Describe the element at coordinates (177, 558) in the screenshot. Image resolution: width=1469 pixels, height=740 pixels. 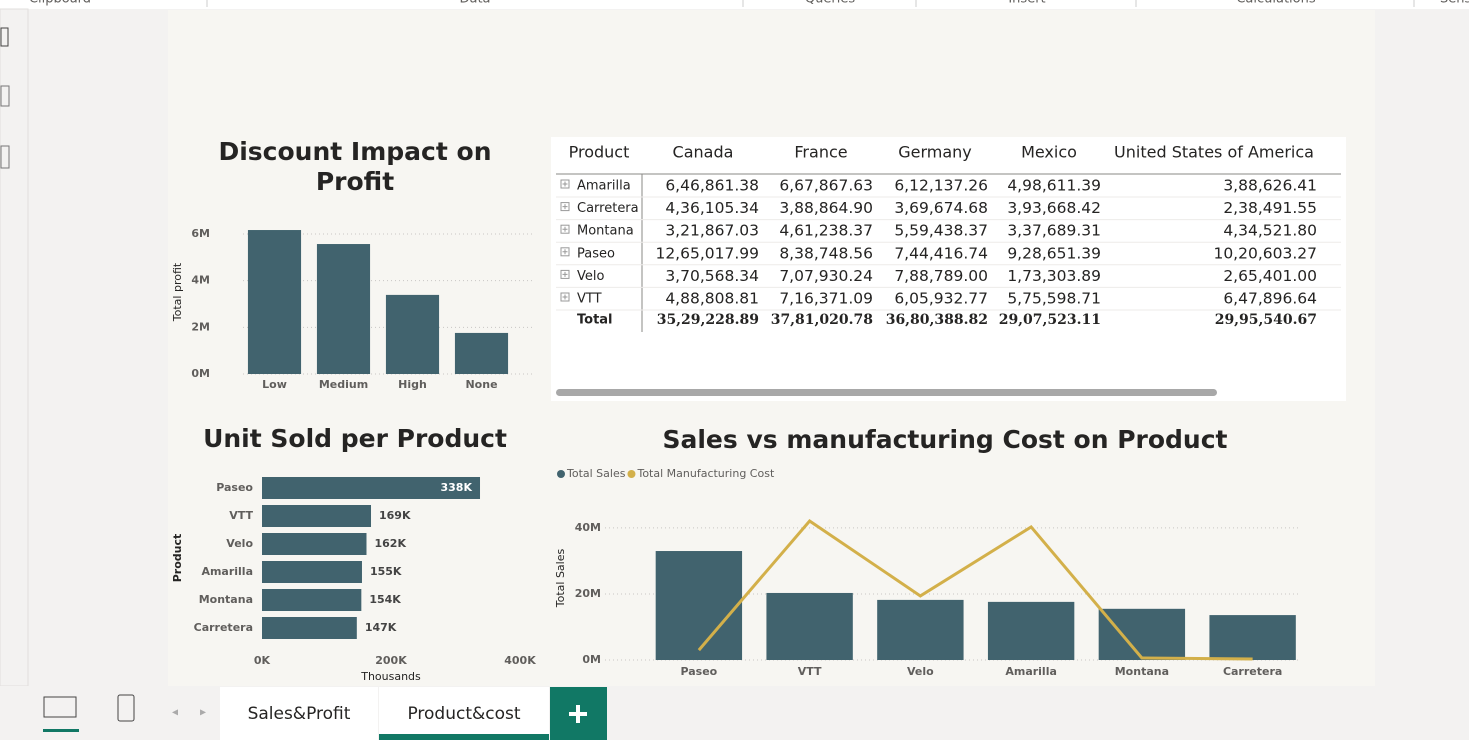
I see `y-axis-label: Product` at that location.